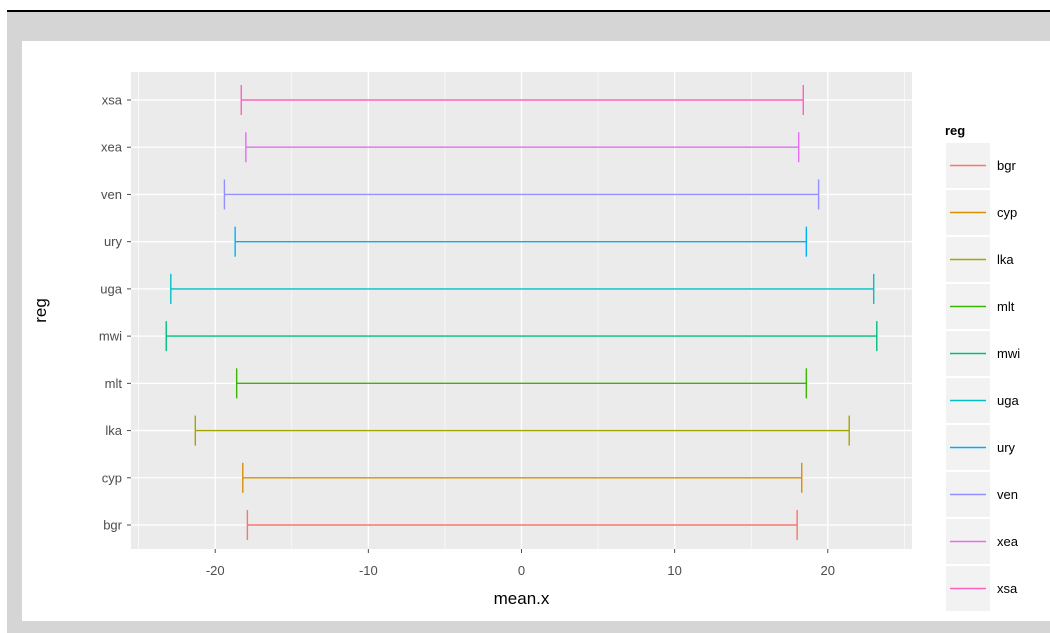 The height and width of the screenshot is (633, 1050). Describe the element at coordinates (982, 400) in the screenshot. I see `legend-item-uga: uga` at that location.